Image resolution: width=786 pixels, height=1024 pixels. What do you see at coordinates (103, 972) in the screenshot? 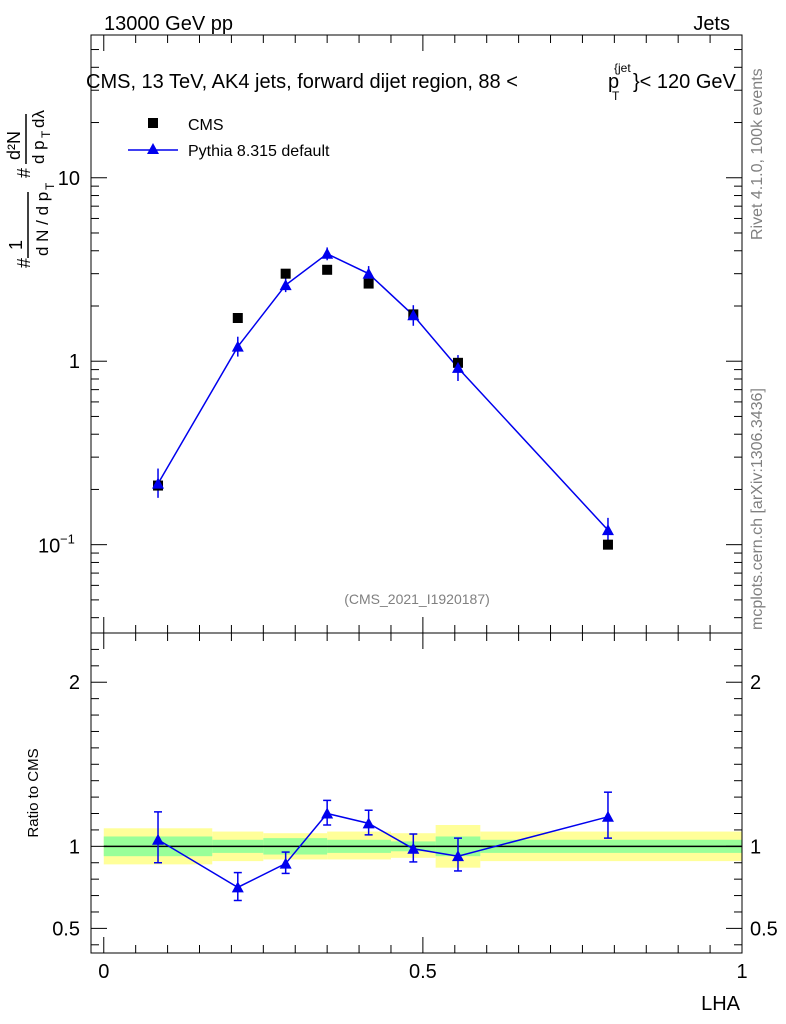
I see `xtick-label-0: 0` at bounding box center [103, 972].